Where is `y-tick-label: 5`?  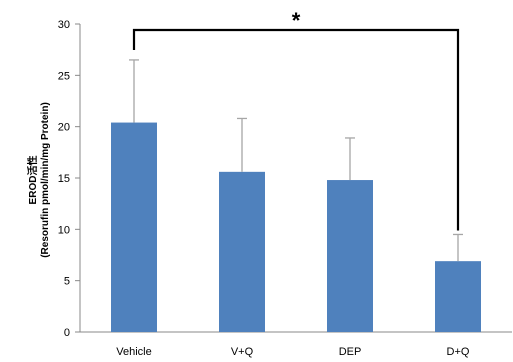 y-tick-label: 5 is located at coordinates (67, 282).